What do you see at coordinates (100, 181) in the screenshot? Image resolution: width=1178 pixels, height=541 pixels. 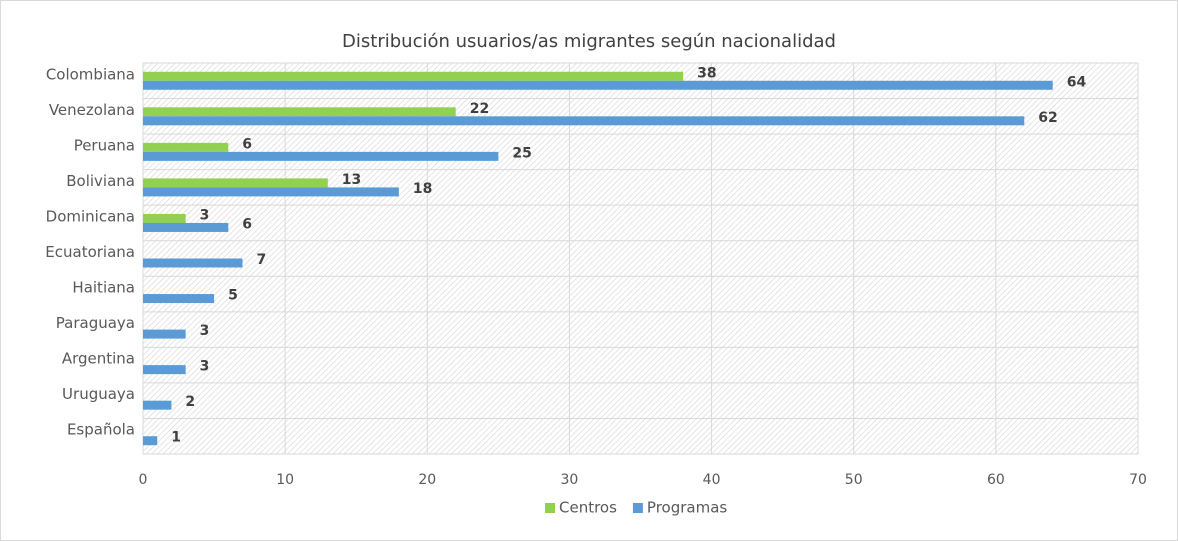 I see `y-tick-label: Boliviana` at bounding box center [100, 181].